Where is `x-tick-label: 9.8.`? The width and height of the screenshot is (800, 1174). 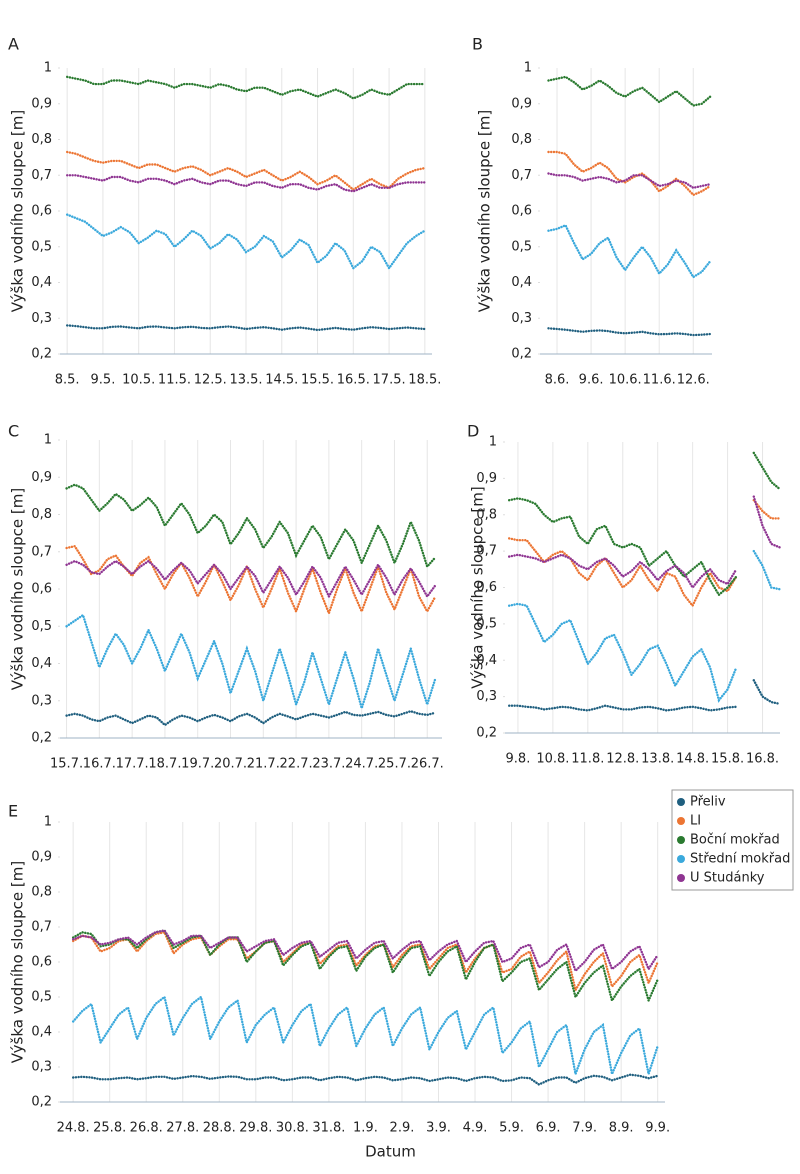
x-tick-label: 9.8. is located at coordinates (518, 759).